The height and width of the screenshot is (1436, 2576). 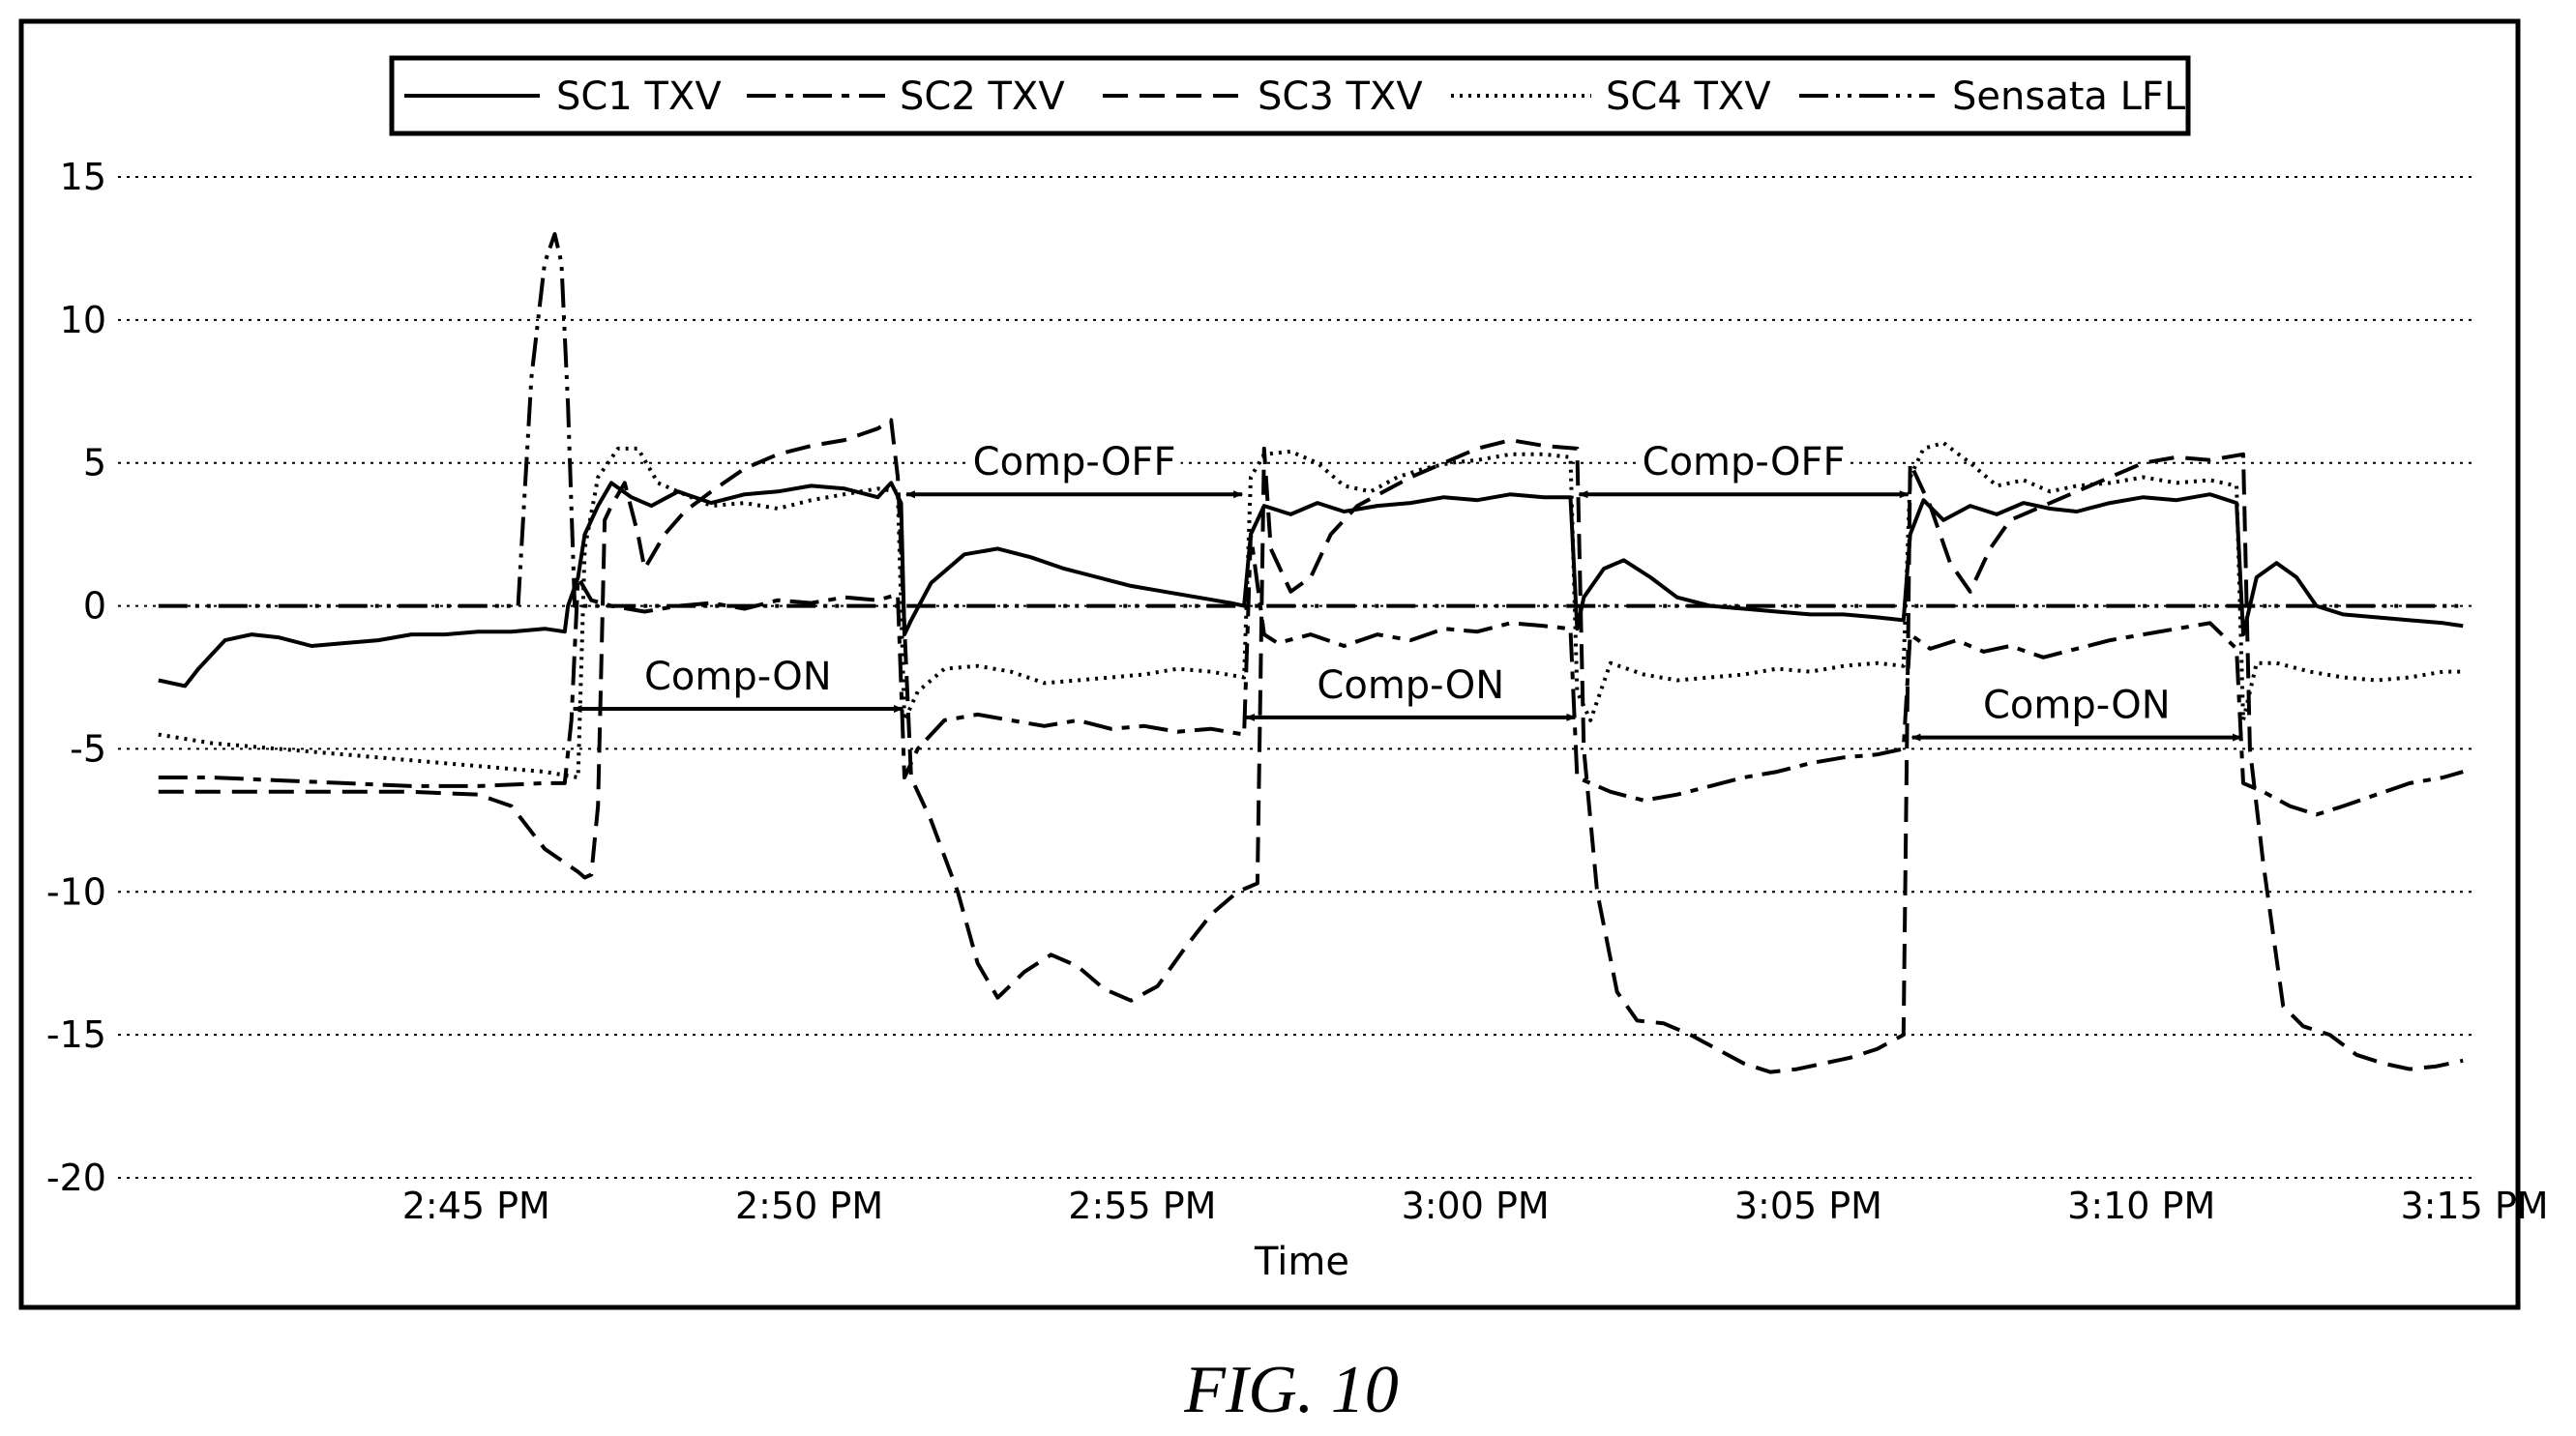 I want to click on x-tick-label: 3:00 PM, so click(x=1476, y=1206).